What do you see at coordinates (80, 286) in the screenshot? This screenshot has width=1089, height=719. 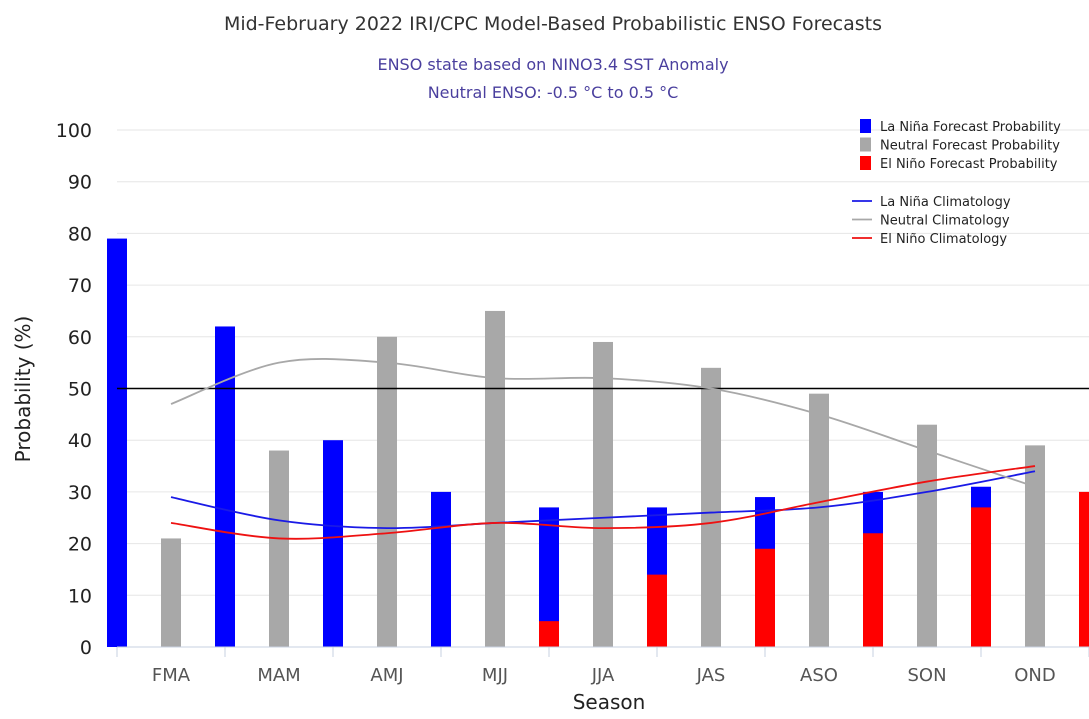 I see `y-tick-label: 70` at bounding box center [80, 286].